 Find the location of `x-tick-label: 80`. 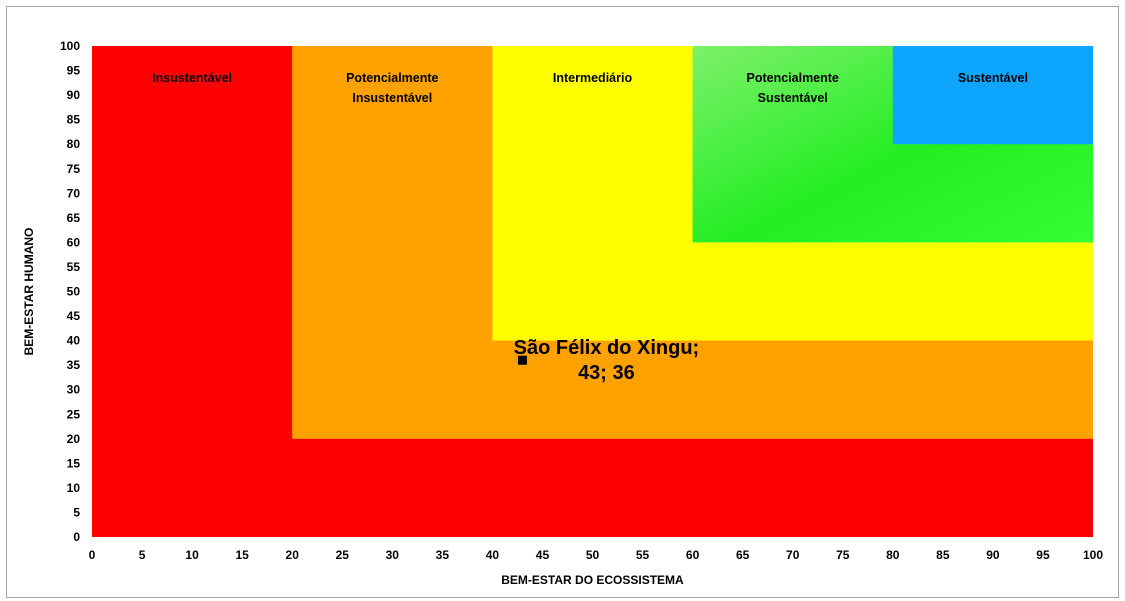

x-tick-label: 80 is located at coordinates (893, 555).